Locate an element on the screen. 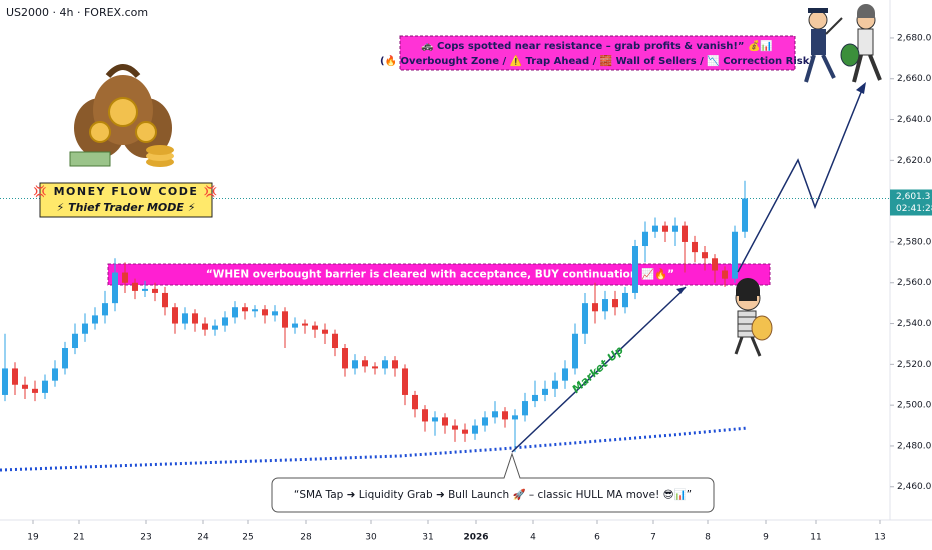 This screenshot has width=932, height=550. y-tick-label: 2,540.0 is located at coordinates (914, 324).